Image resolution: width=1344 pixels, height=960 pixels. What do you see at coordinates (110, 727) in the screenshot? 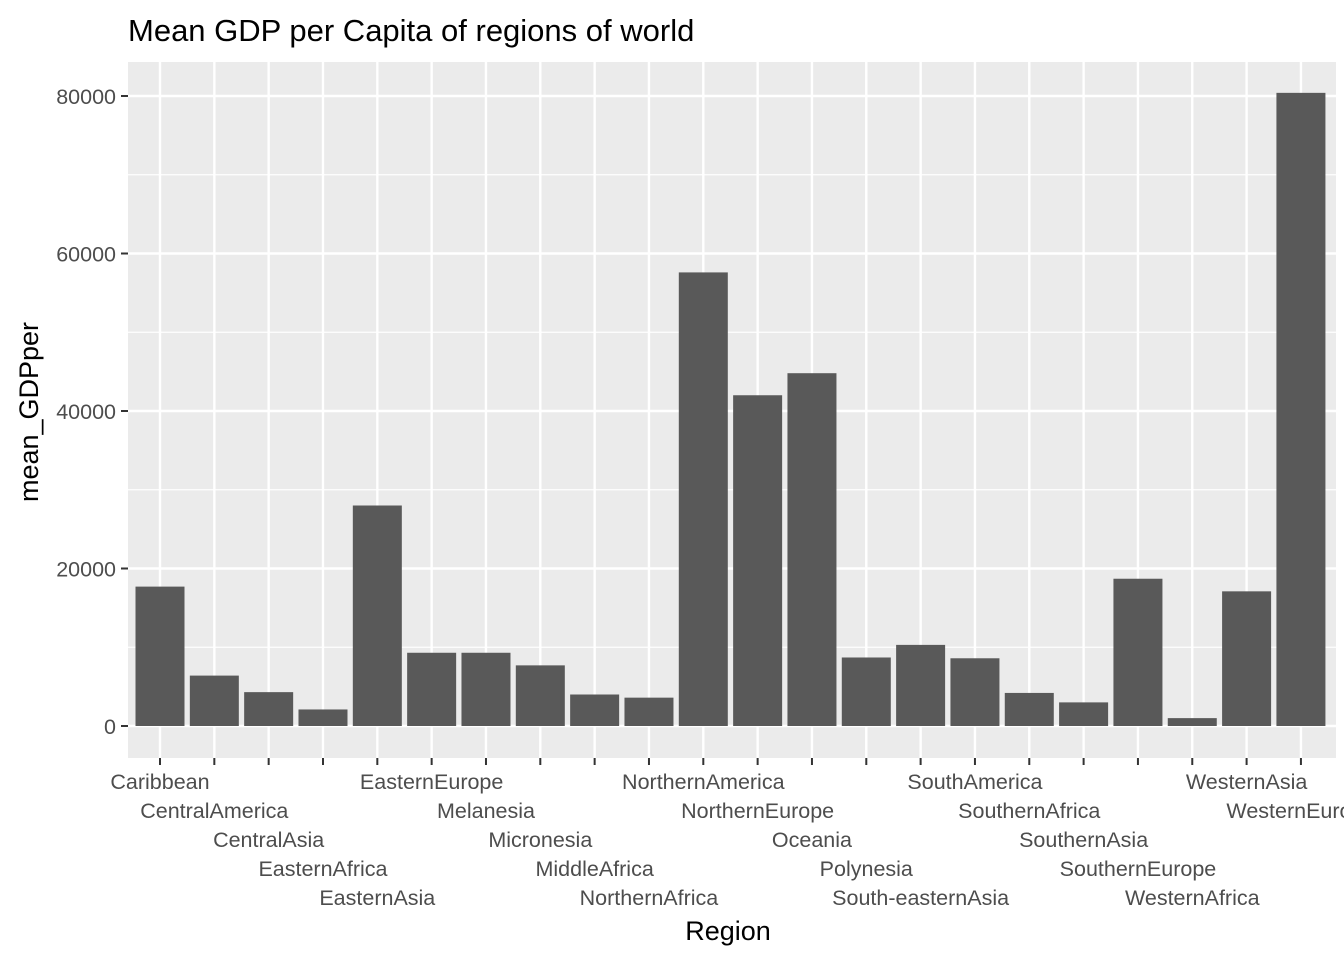
I see `y-tick-label: 0` at bounding box center [110, 727].